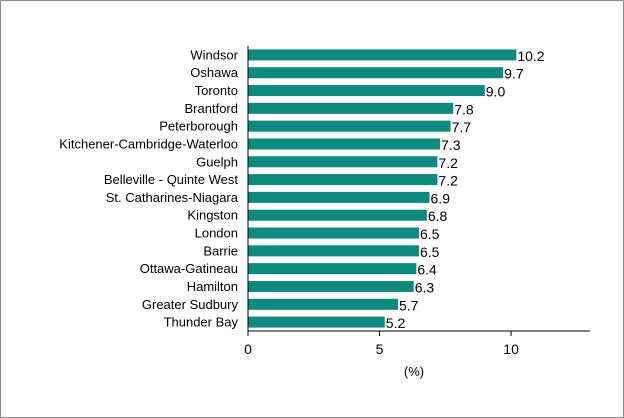 The height and width of the screenshot is (418, 624). Describe the element at coordinates (451, 145) in the screenshot. I see `value-label: 7.3` at that location.